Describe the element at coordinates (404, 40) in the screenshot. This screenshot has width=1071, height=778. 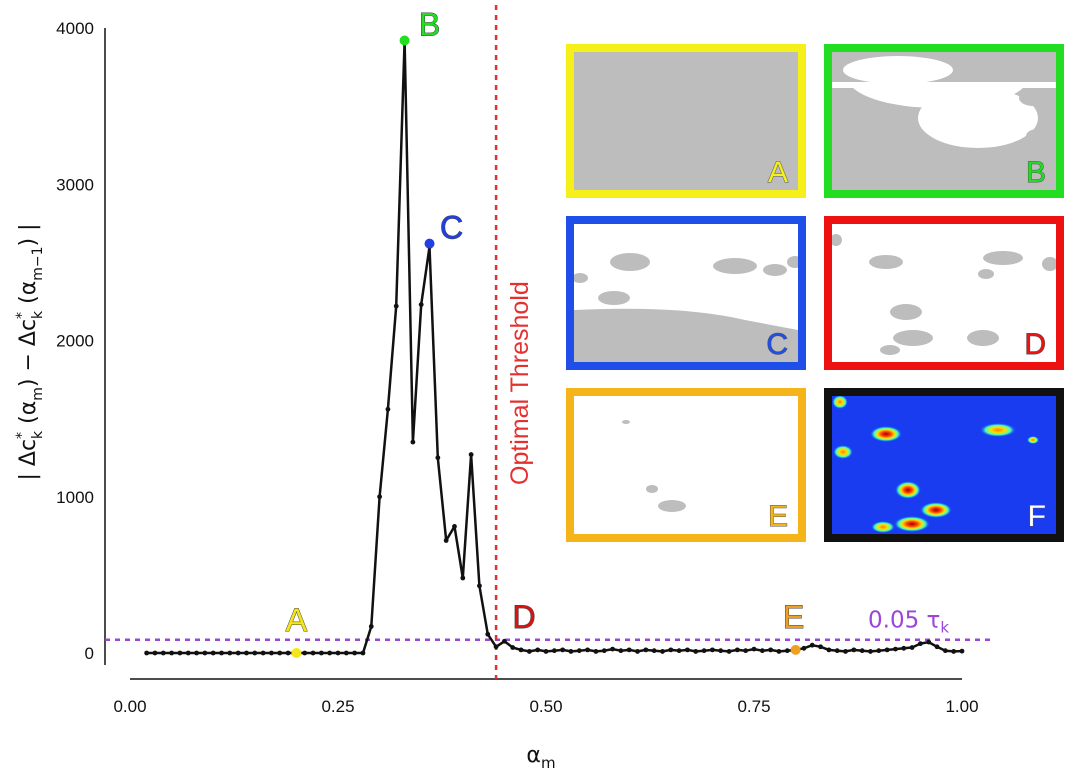
I see `annotation-marker-b` at that location.